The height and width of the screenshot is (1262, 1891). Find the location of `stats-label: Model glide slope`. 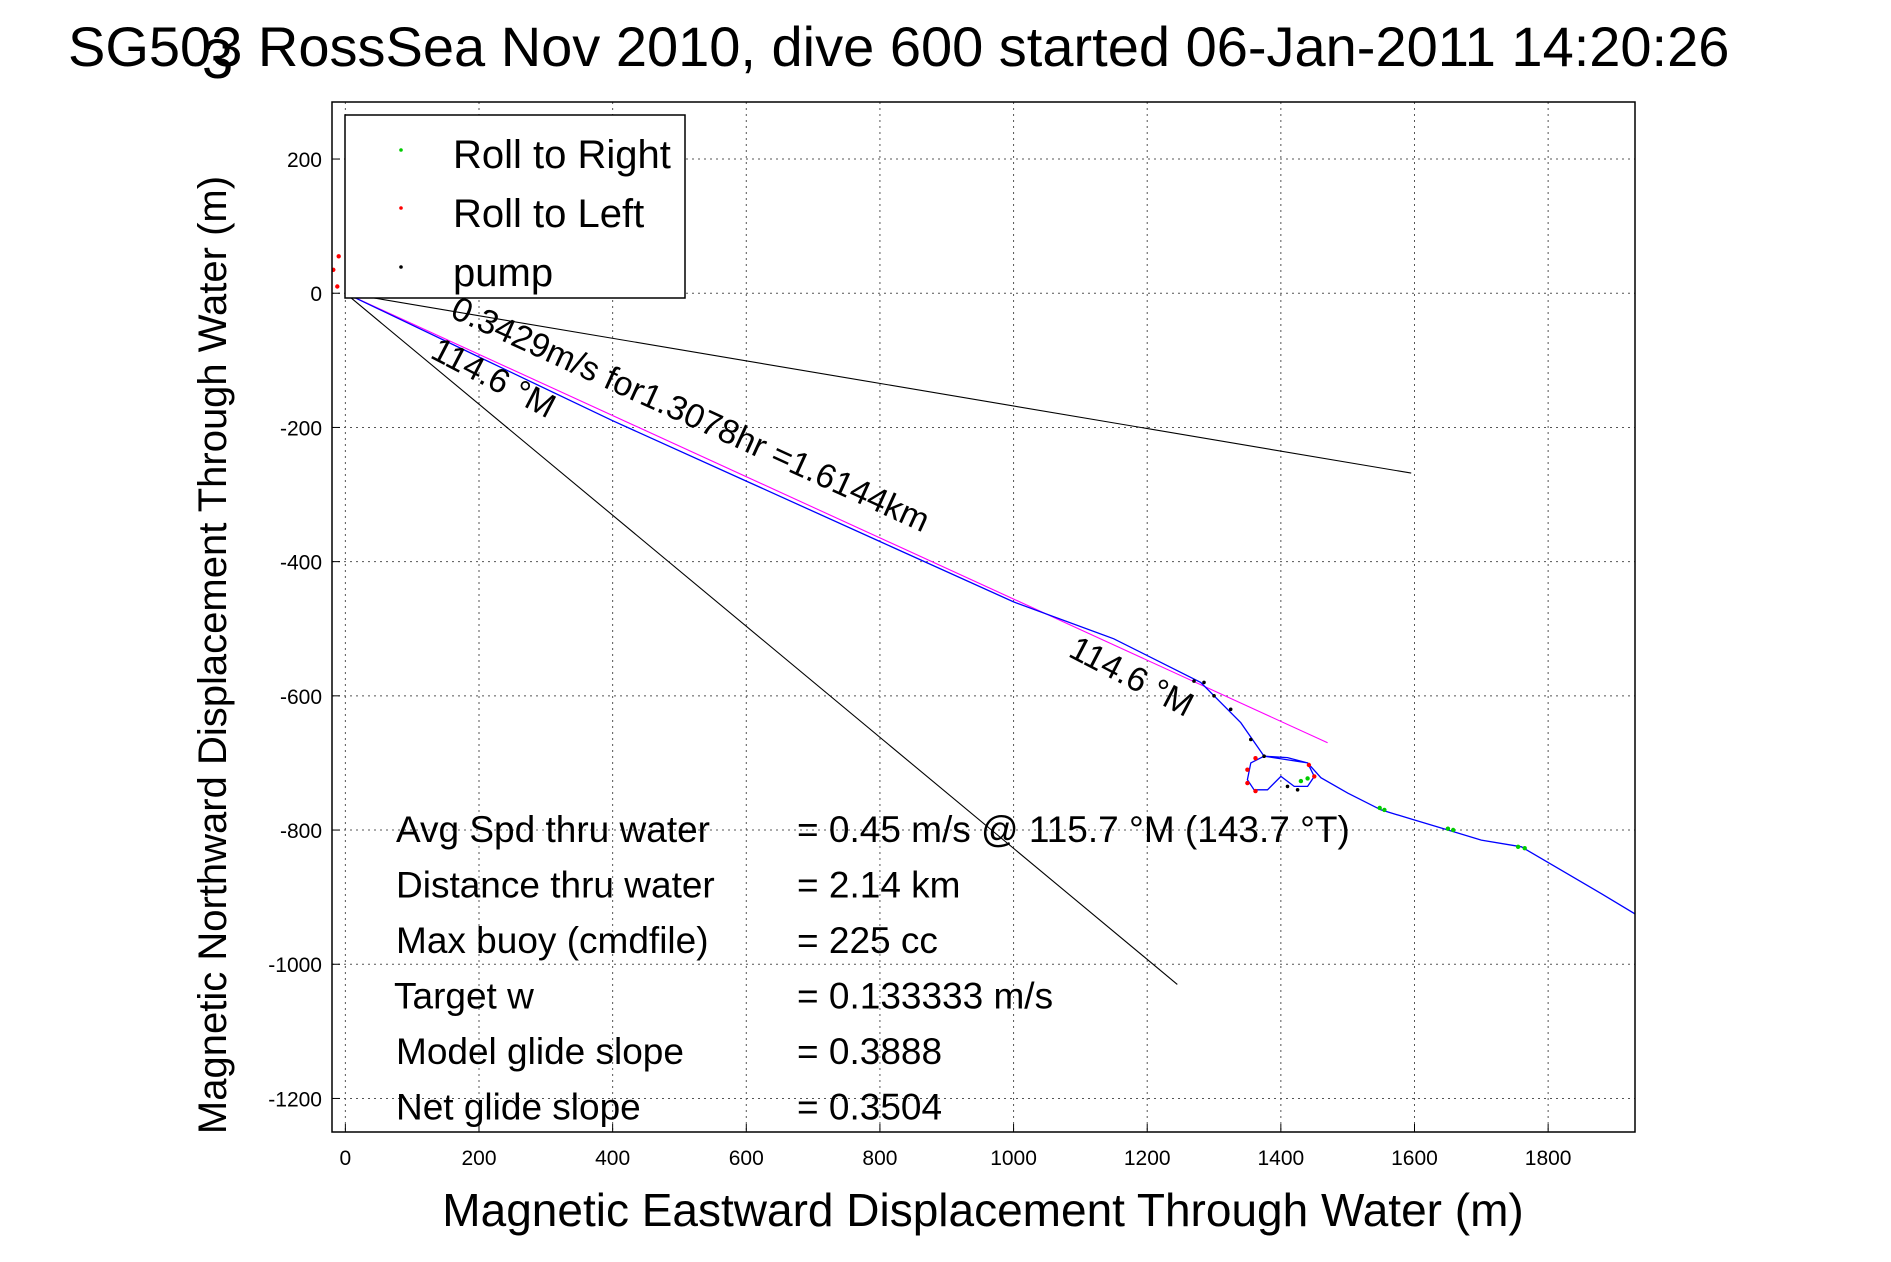

stats-label: Model glide slope is located at coordinates (540, 1051).